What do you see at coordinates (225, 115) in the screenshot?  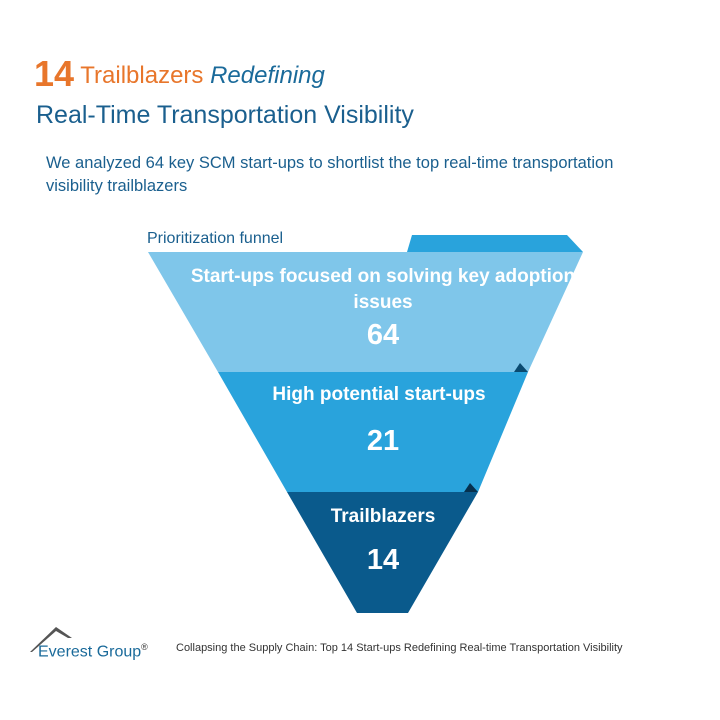 I see `page-title-line2: Real-Time Transportation Visibility` at bounding box center [225, 115].